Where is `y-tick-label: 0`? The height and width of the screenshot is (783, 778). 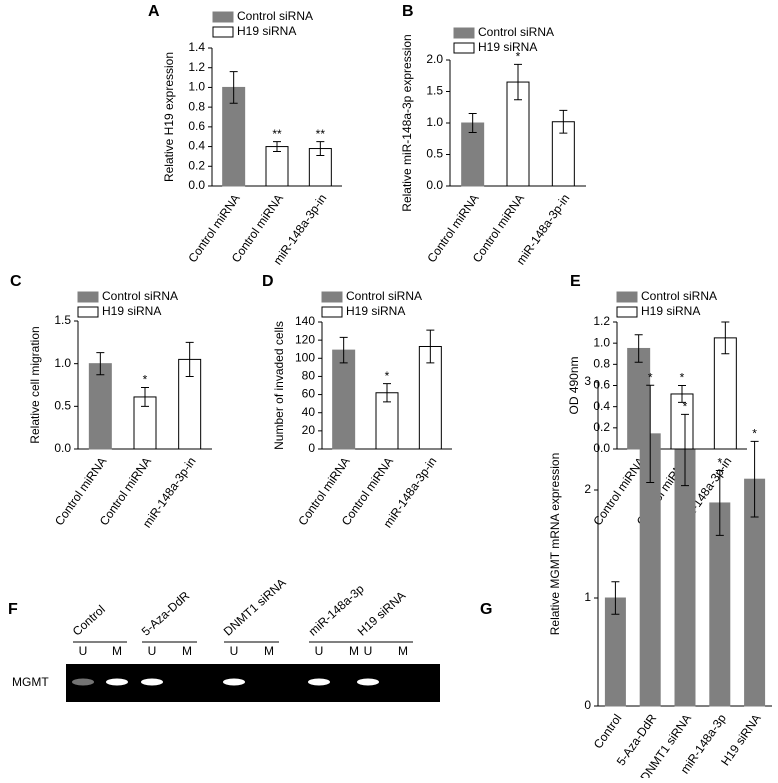 y-tick-label: 0 is located at coordinates (587, 705).